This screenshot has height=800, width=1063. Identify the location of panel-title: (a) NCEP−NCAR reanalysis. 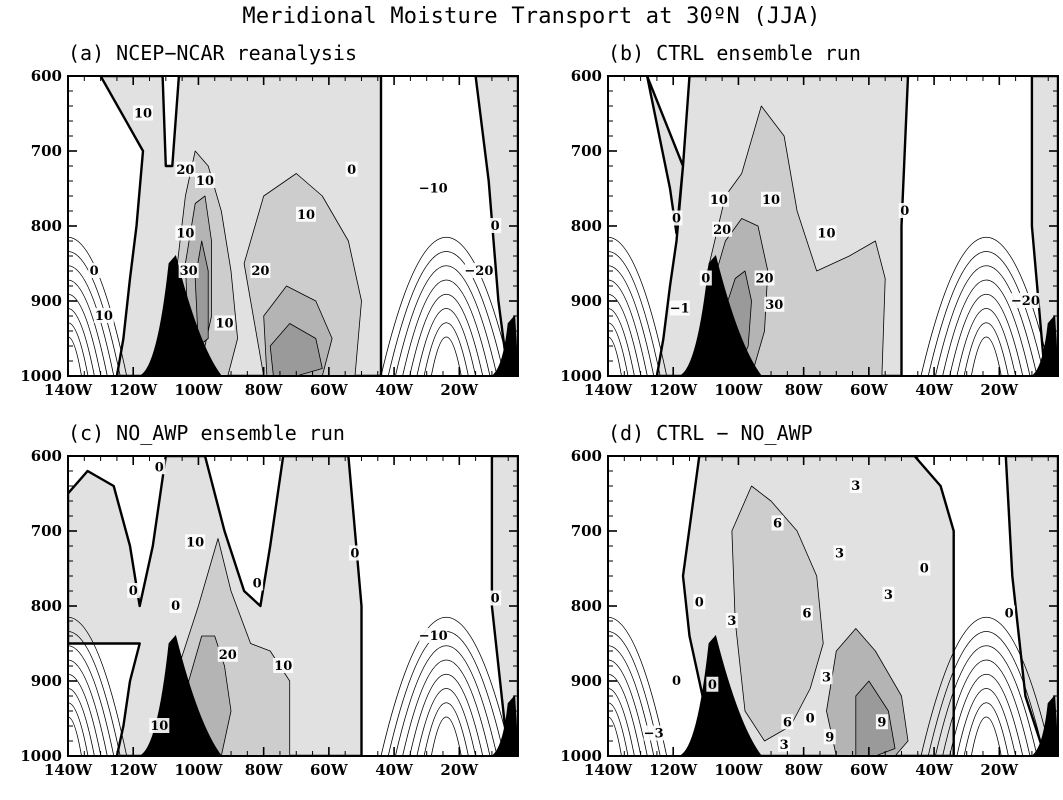
(212, 53).